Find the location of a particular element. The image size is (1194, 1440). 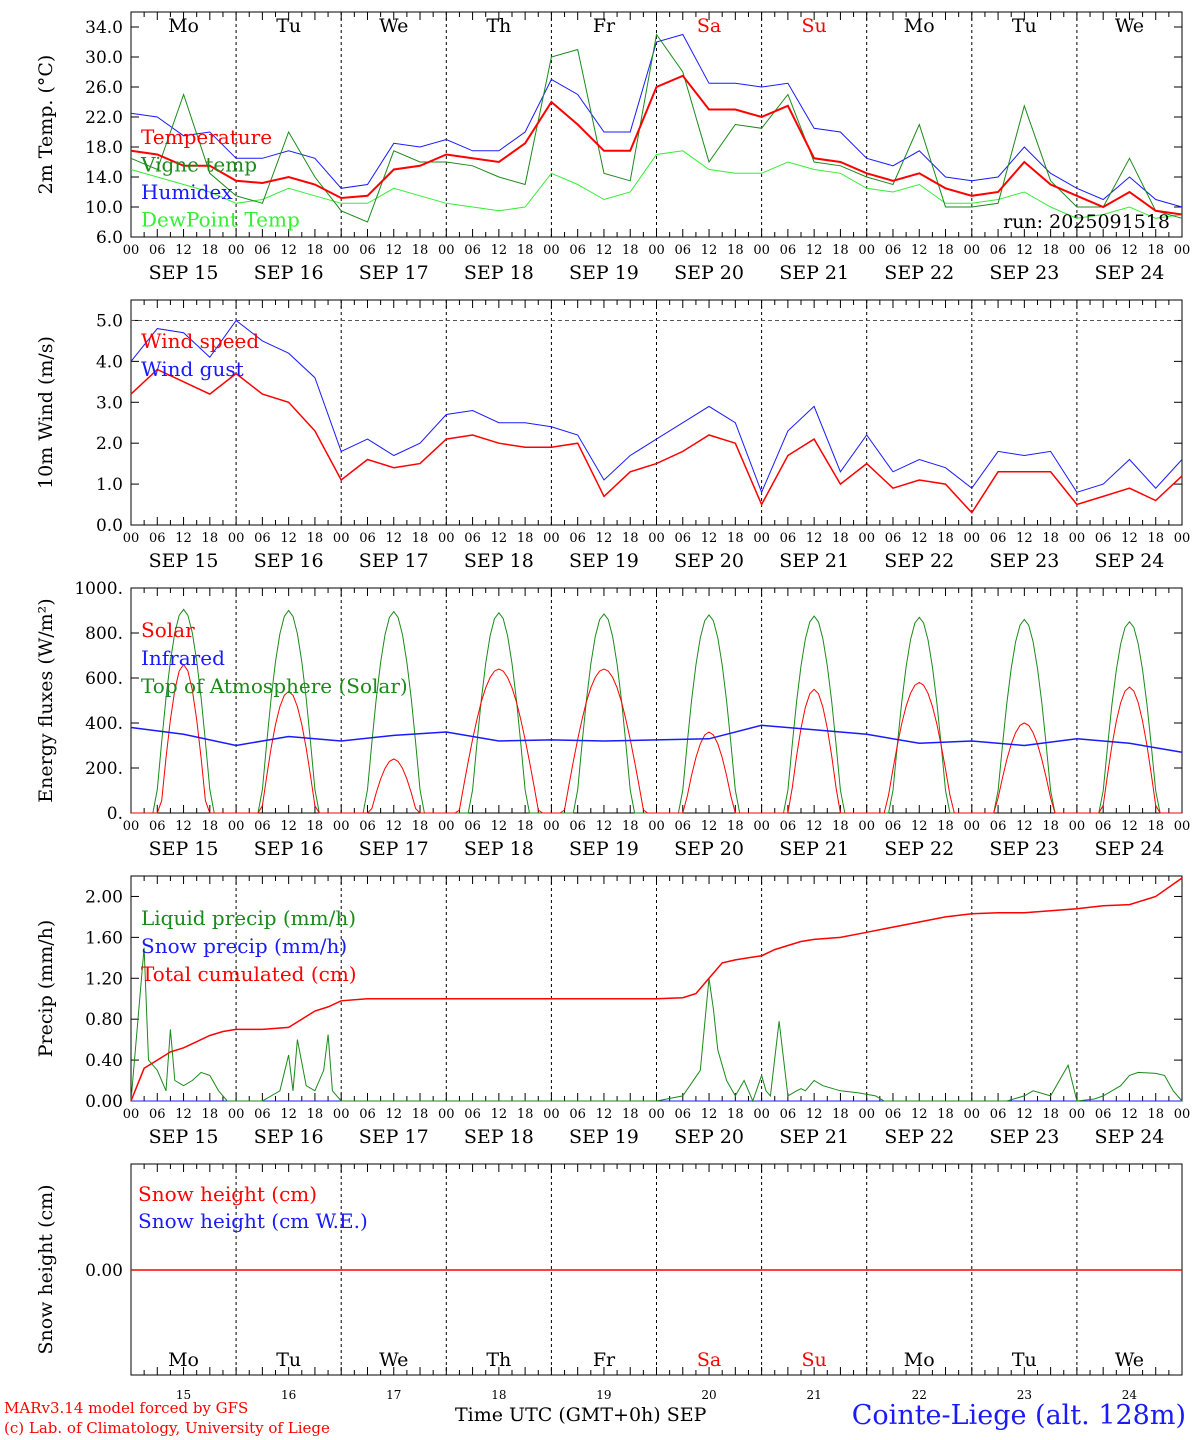

wind-gust-legend: Wind gust is located at coordinates (192, 369).